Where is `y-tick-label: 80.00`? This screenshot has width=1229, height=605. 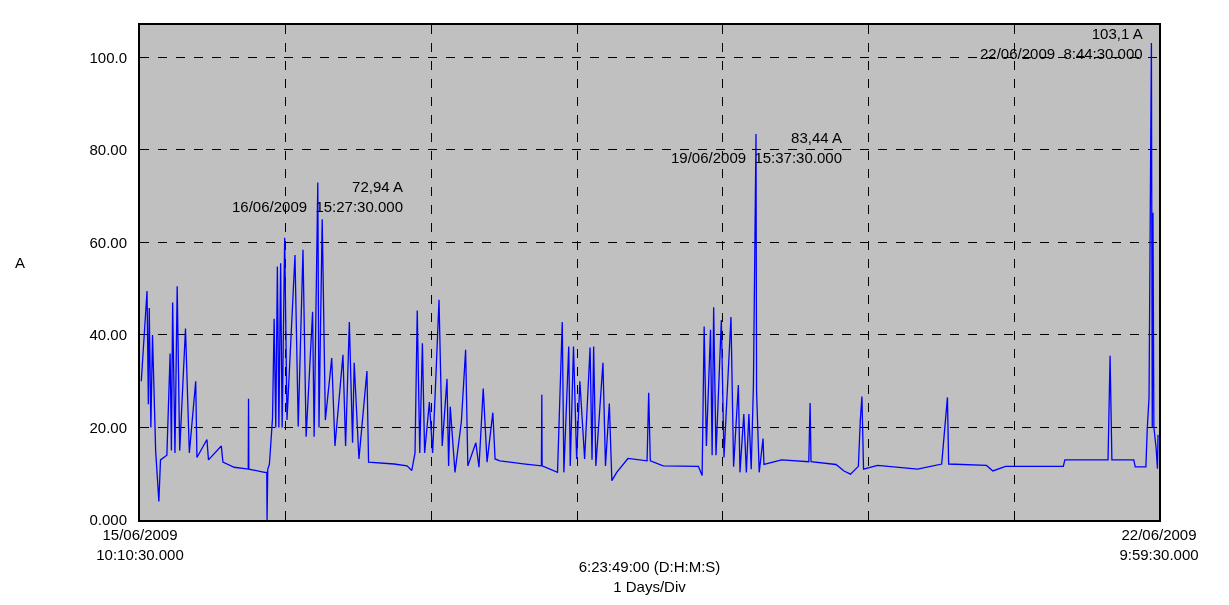 y-tick-label: 80.00 is located at coordinates (108, 150).